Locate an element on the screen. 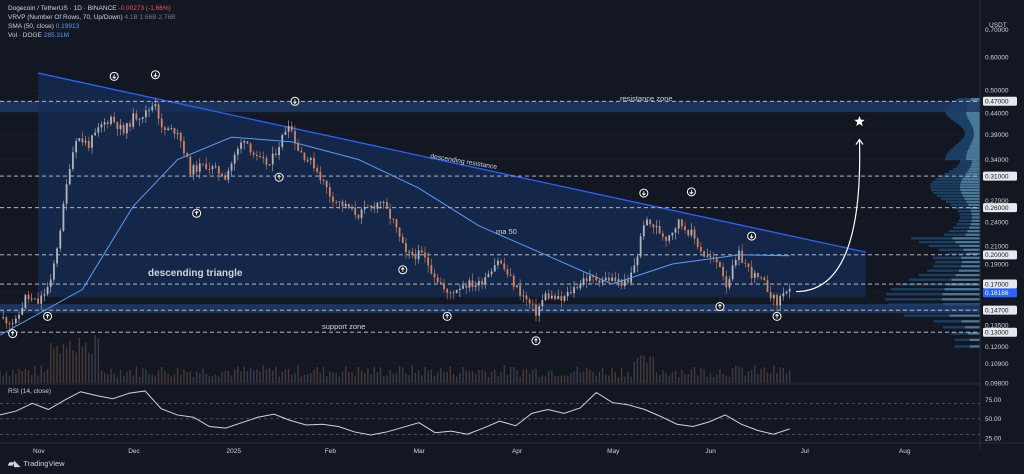  time-tick-label: Jun is located at coordinates (710, 451).